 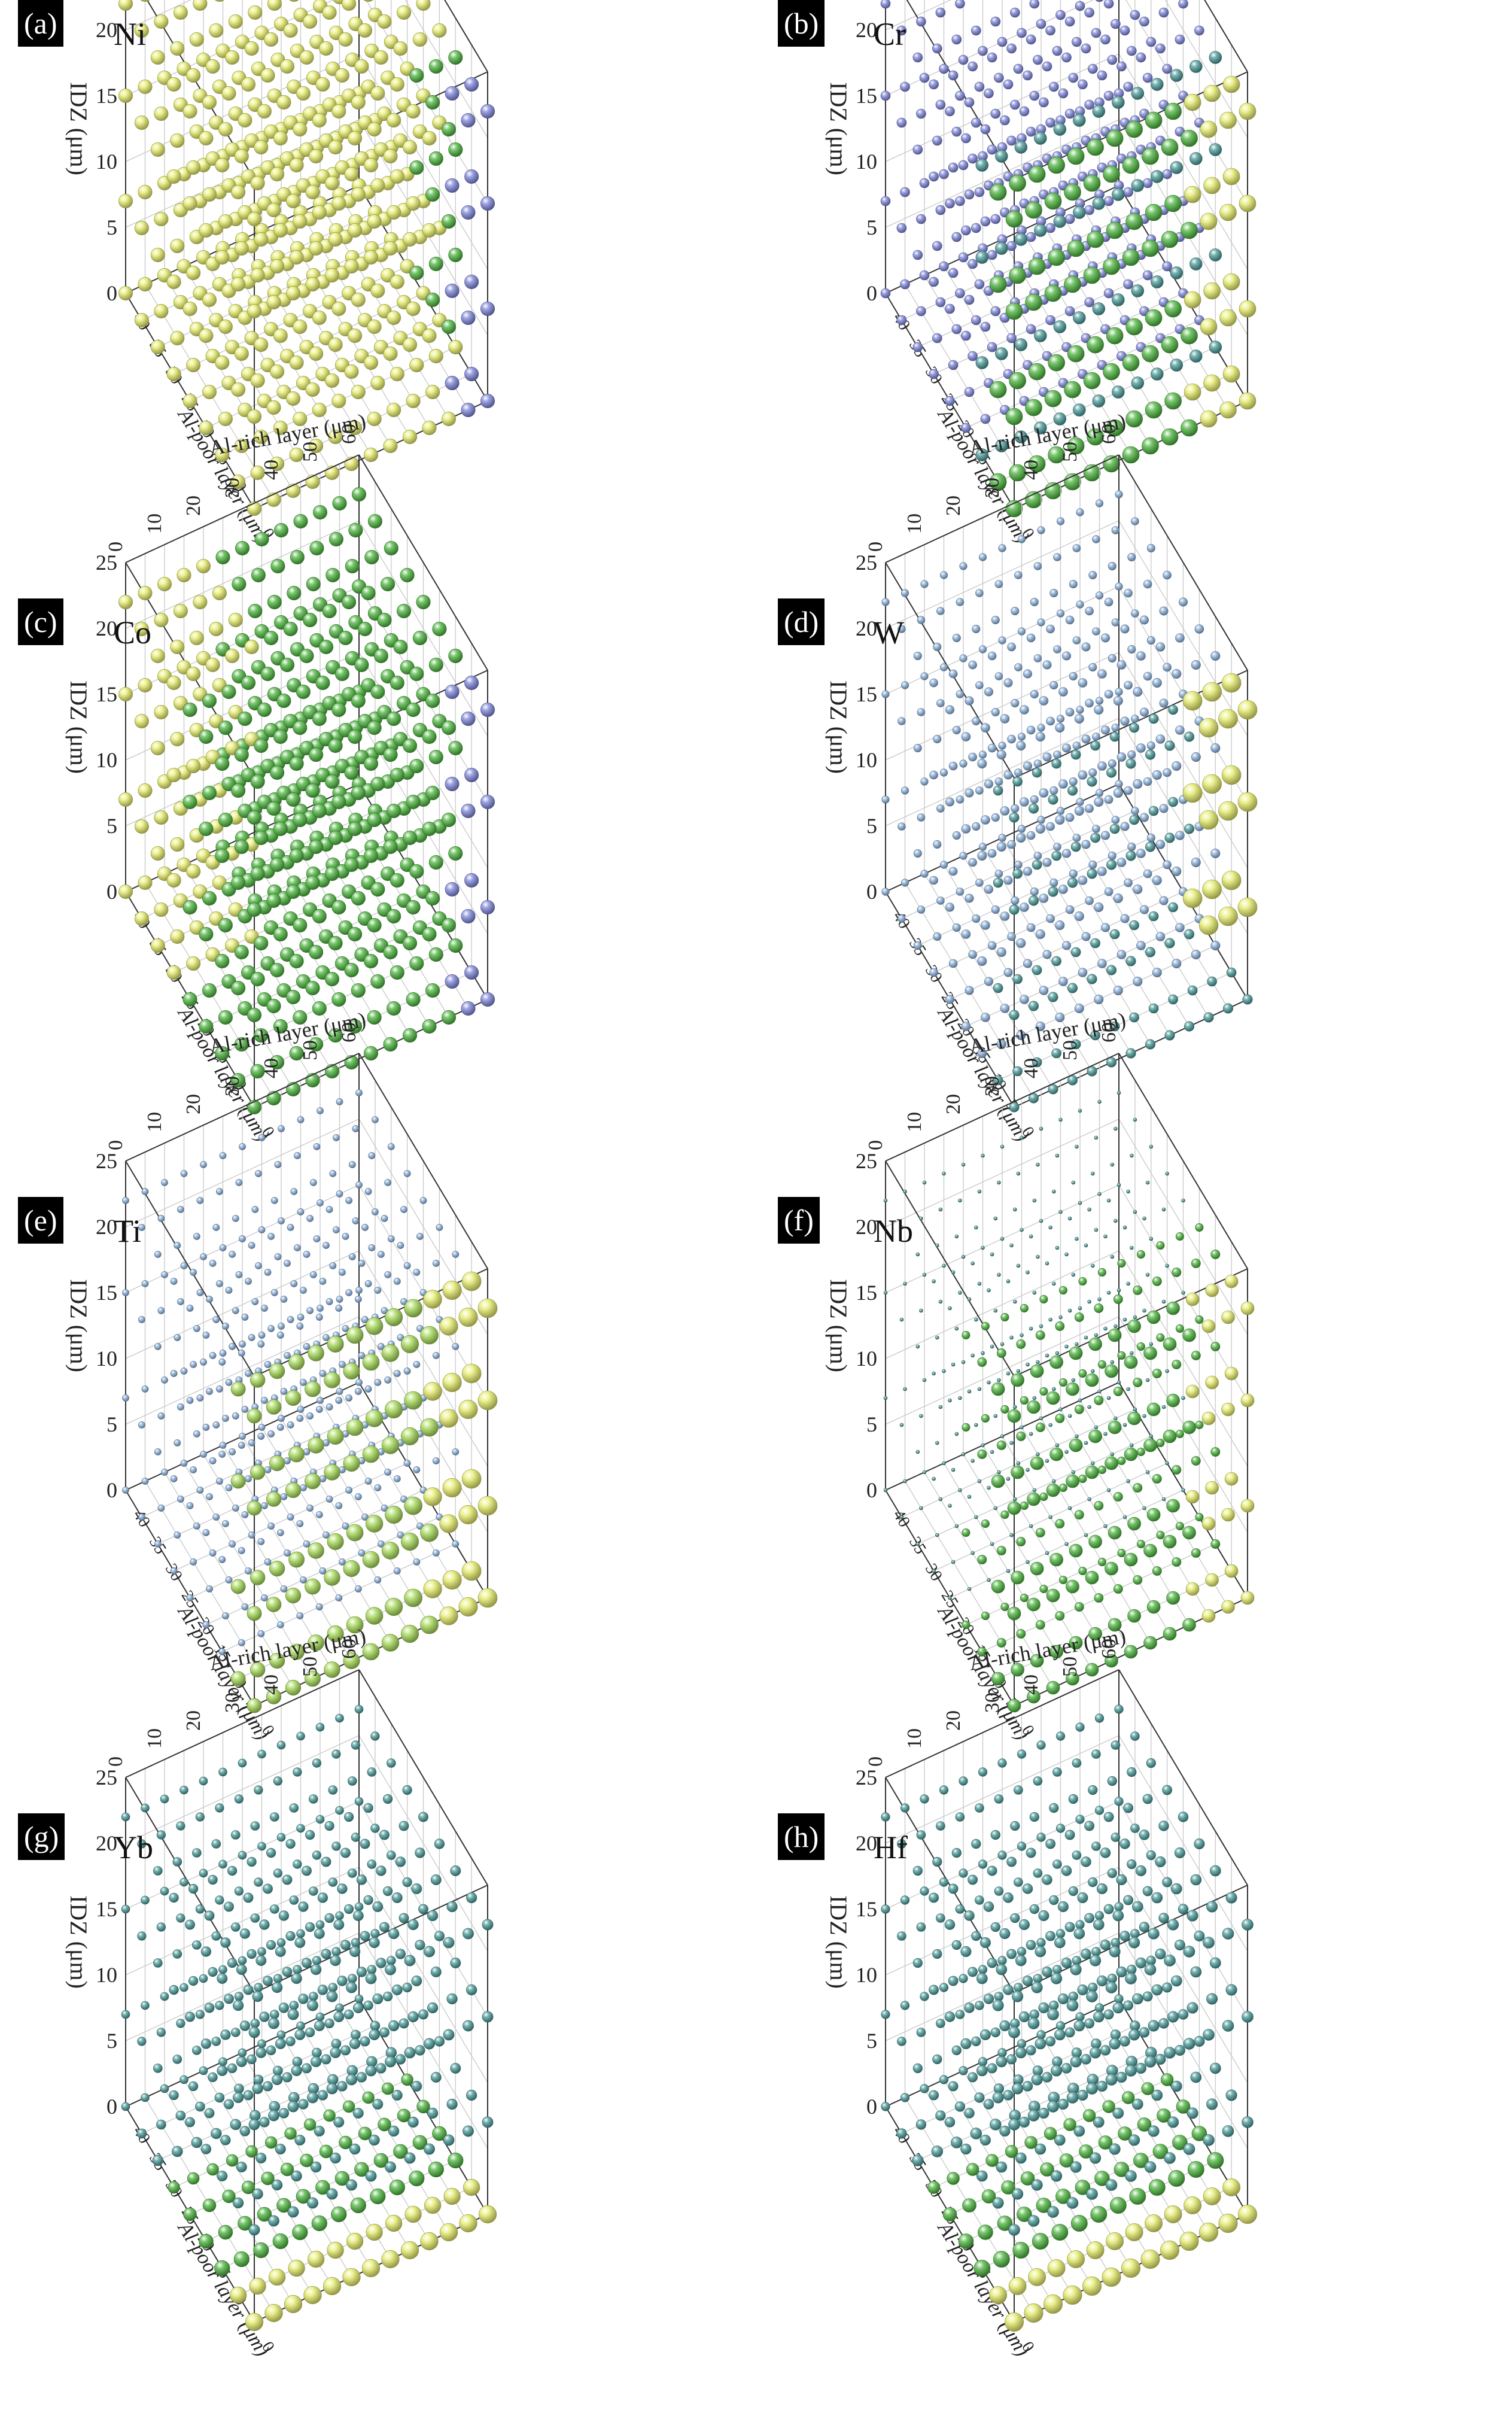 I want to click on x-tick-label: 50, so click(x=310, y=452).